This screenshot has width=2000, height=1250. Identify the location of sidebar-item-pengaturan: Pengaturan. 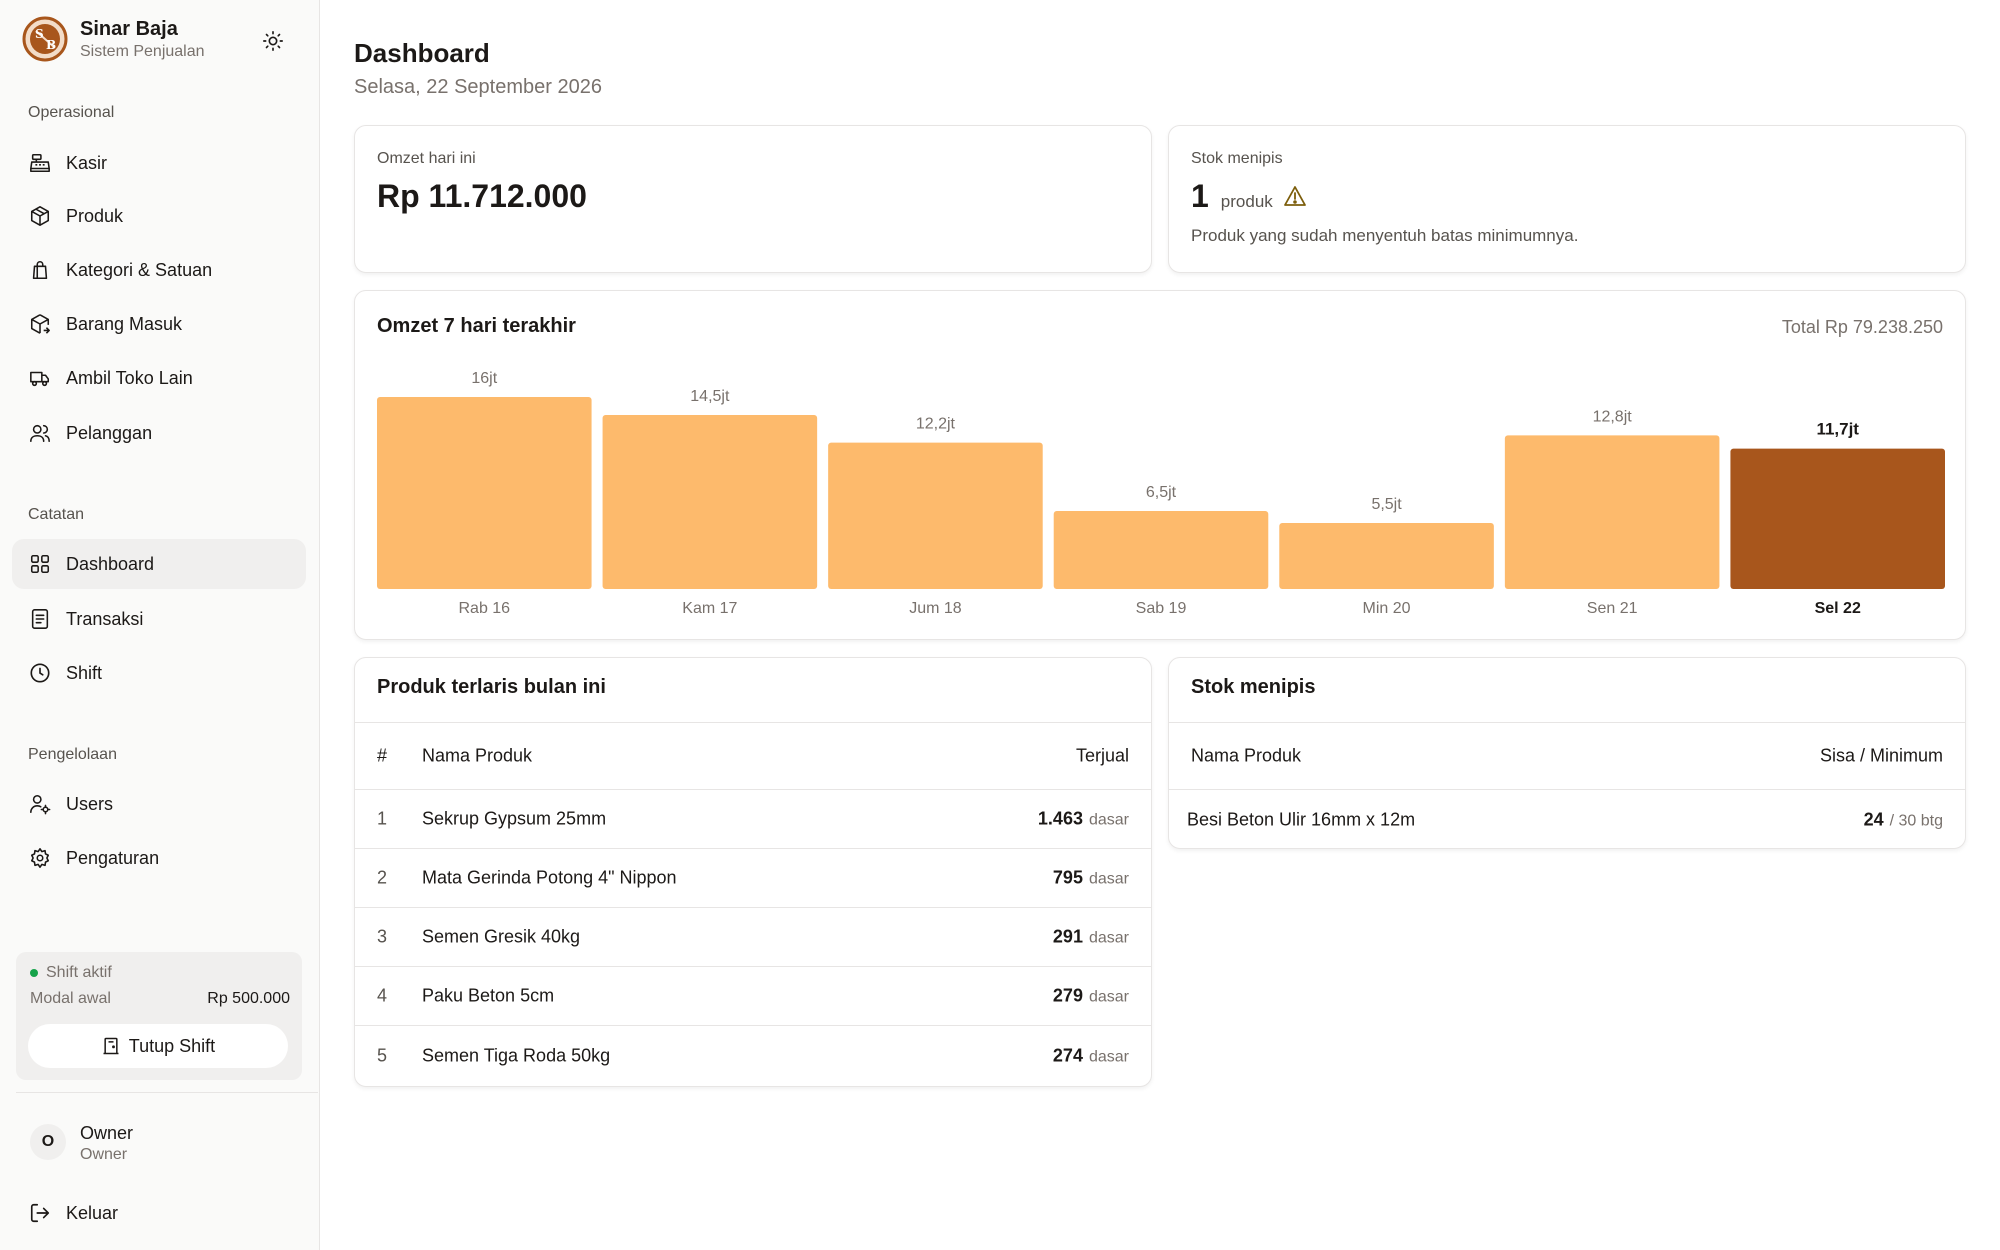
(159, 858).